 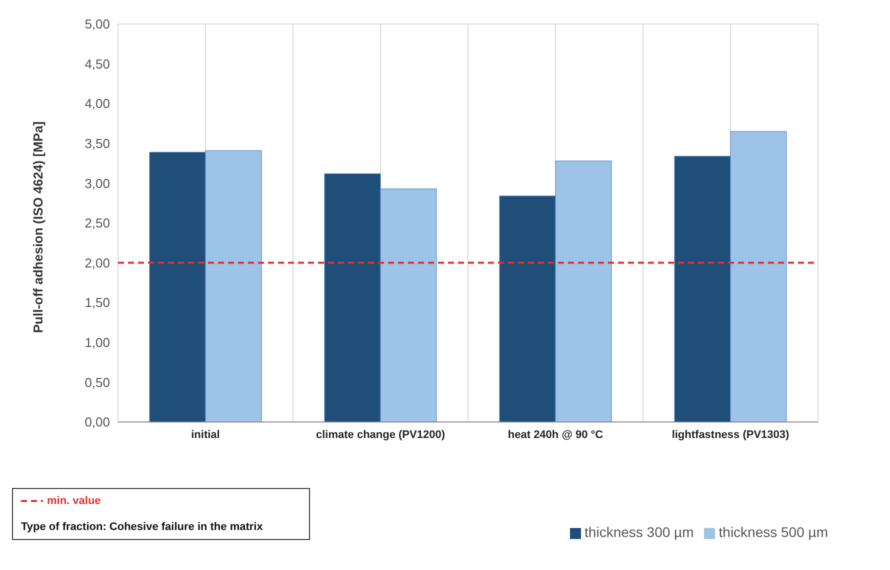 I want to click on y-tick-label: 5,00, so click(x=97, y=24).